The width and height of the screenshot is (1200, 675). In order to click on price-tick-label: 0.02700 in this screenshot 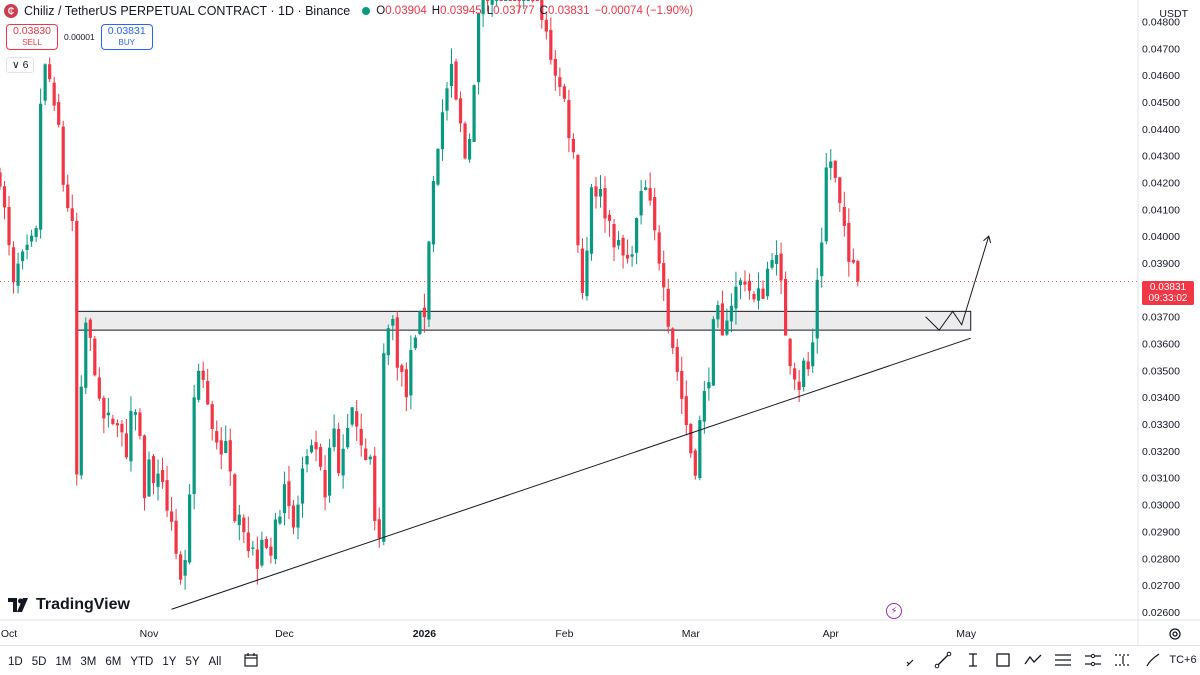, I will do `click(1161, 586)`.